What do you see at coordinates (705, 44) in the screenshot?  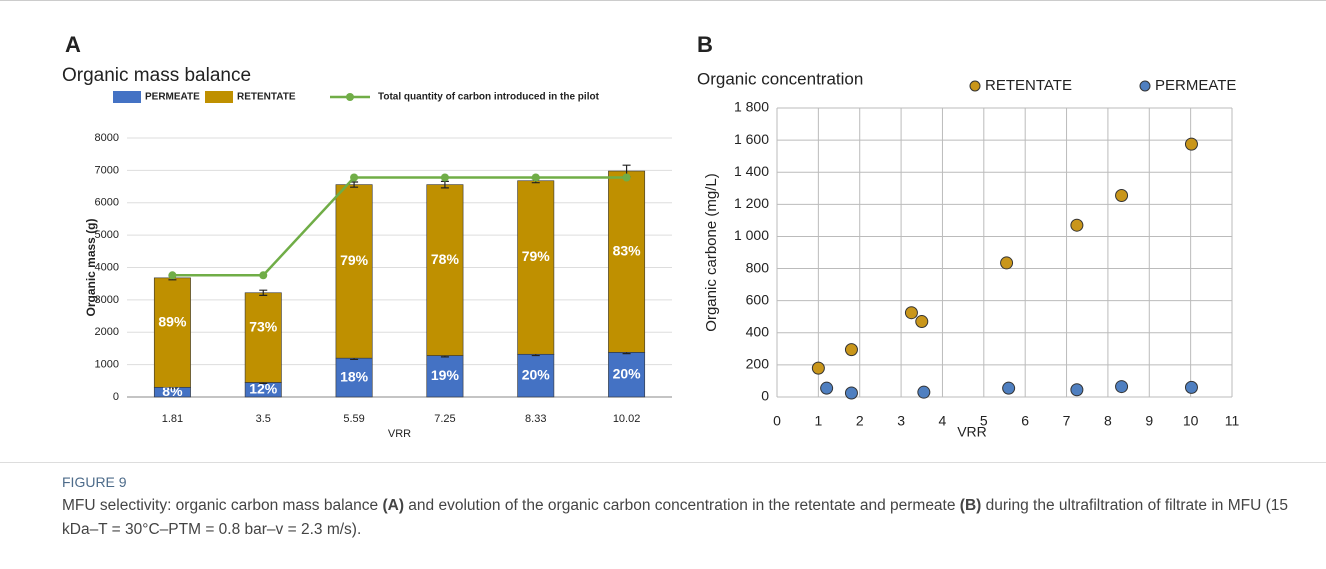 I see `panel-label: B` at bounding box center [705, 44].